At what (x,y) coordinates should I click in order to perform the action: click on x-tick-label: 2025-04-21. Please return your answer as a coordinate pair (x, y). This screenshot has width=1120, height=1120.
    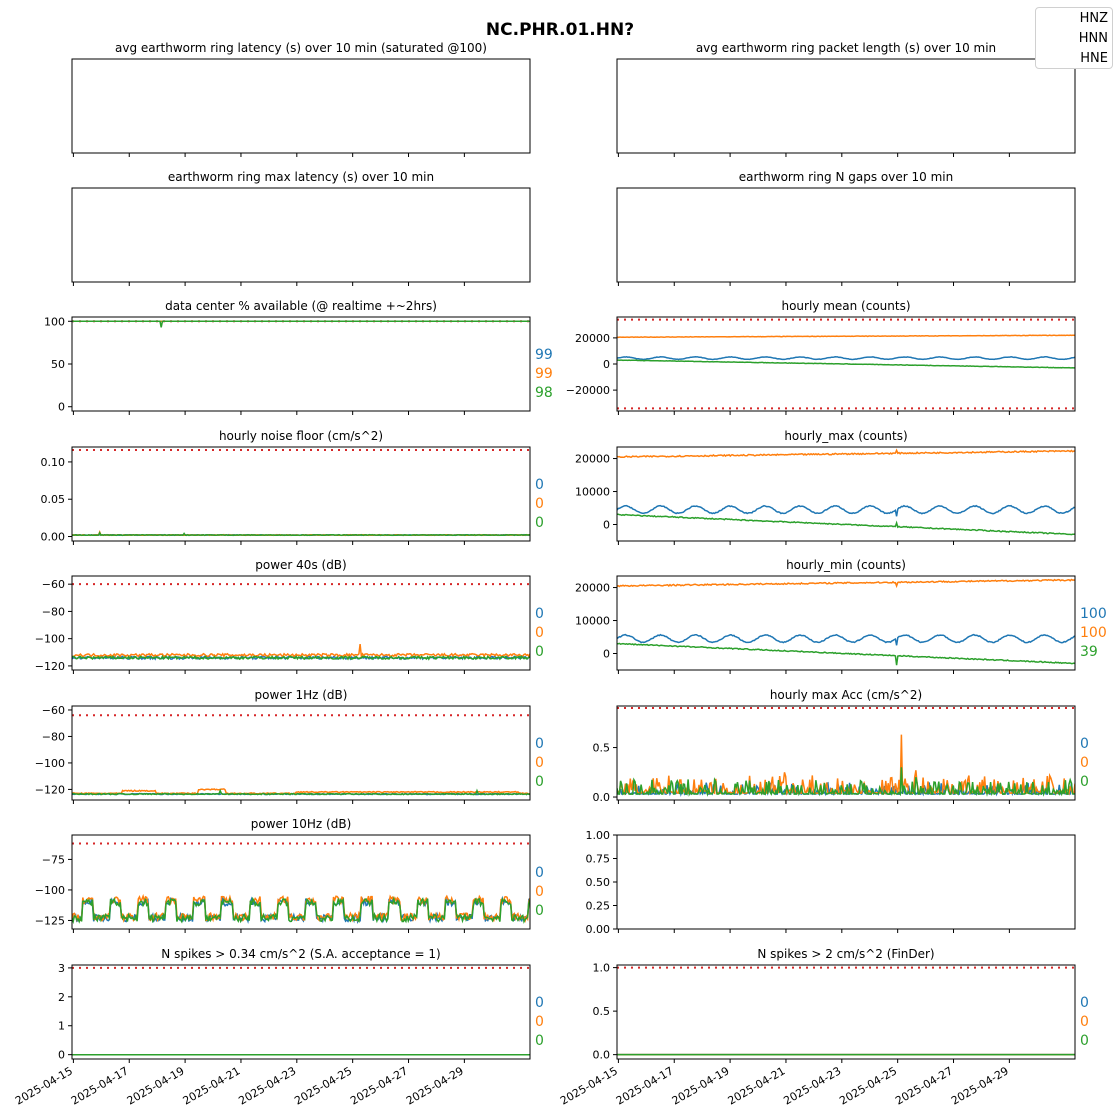
    Looking at the image, I should click on (212, 1085).